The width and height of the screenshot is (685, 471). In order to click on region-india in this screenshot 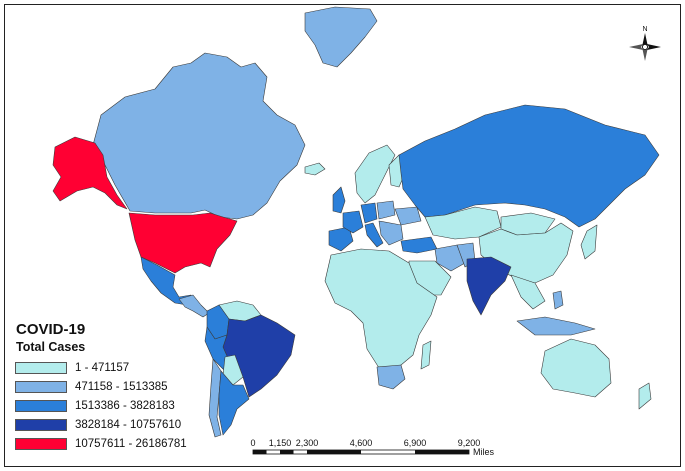, I will do `click(489, 286)`.